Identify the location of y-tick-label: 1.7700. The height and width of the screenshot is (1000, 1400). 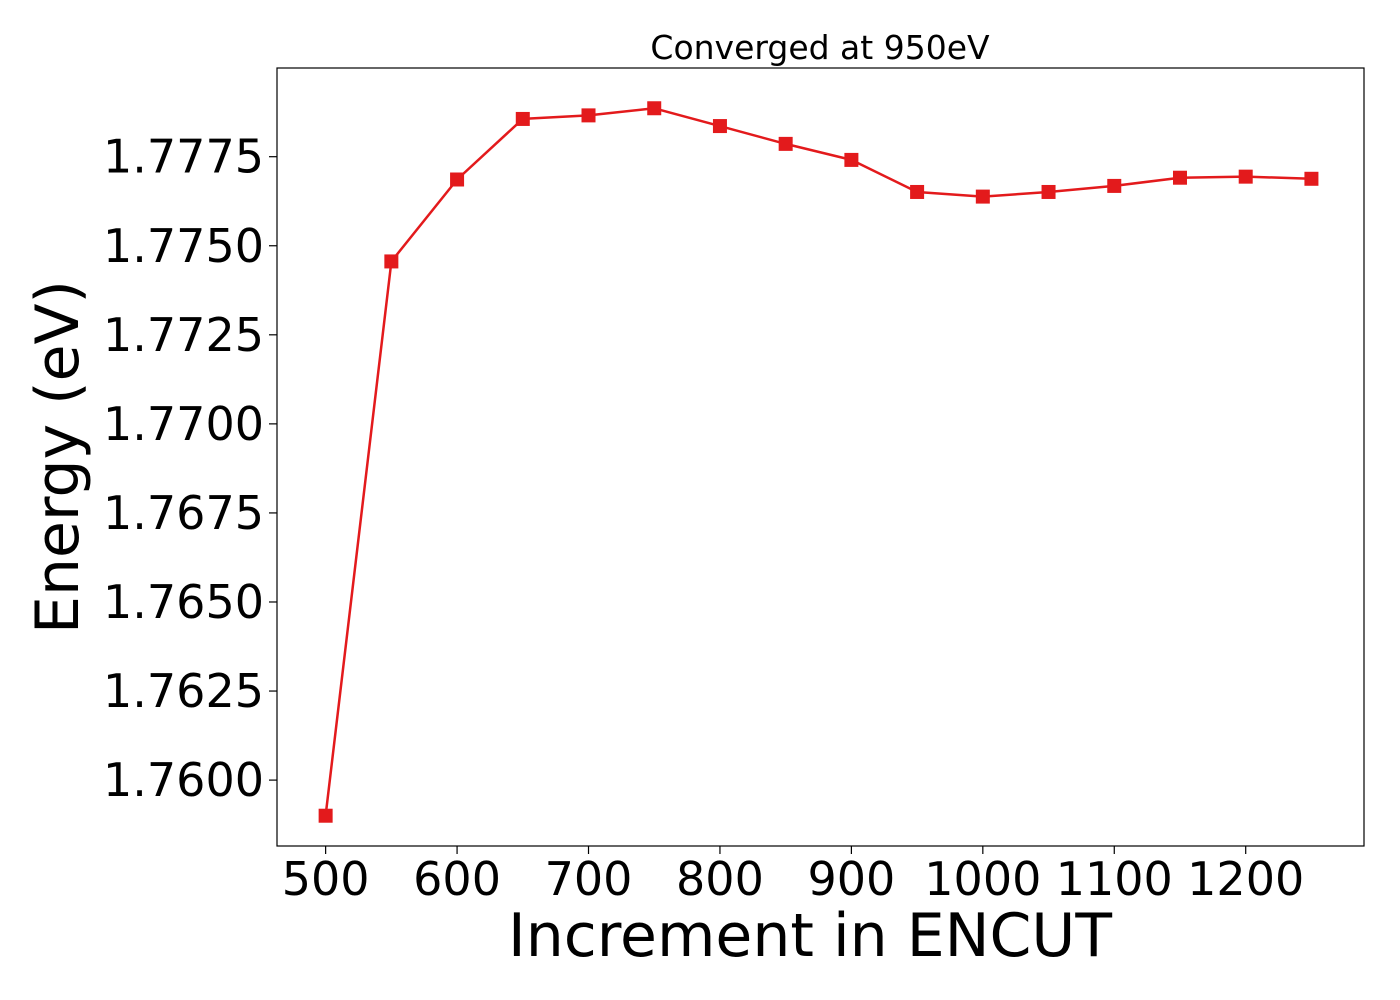
(183, 424).